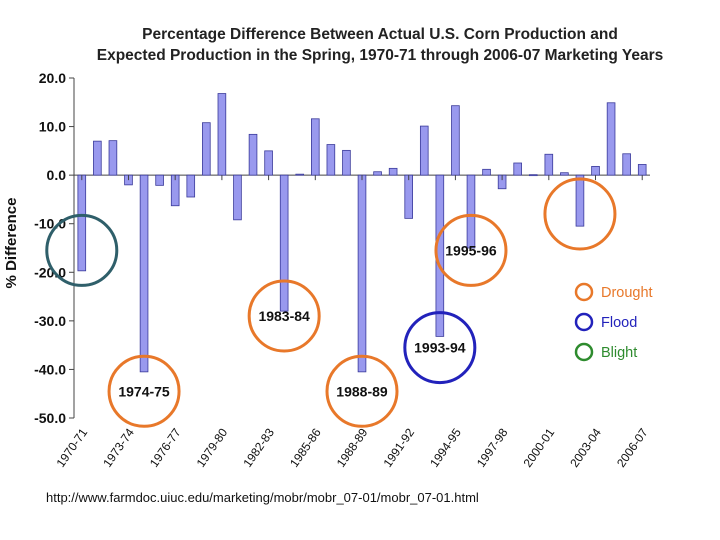  What do you see at coordinates (619, 353) in the screenshot?
I see `legend-label: Blight` at bounding box center [619, 353].